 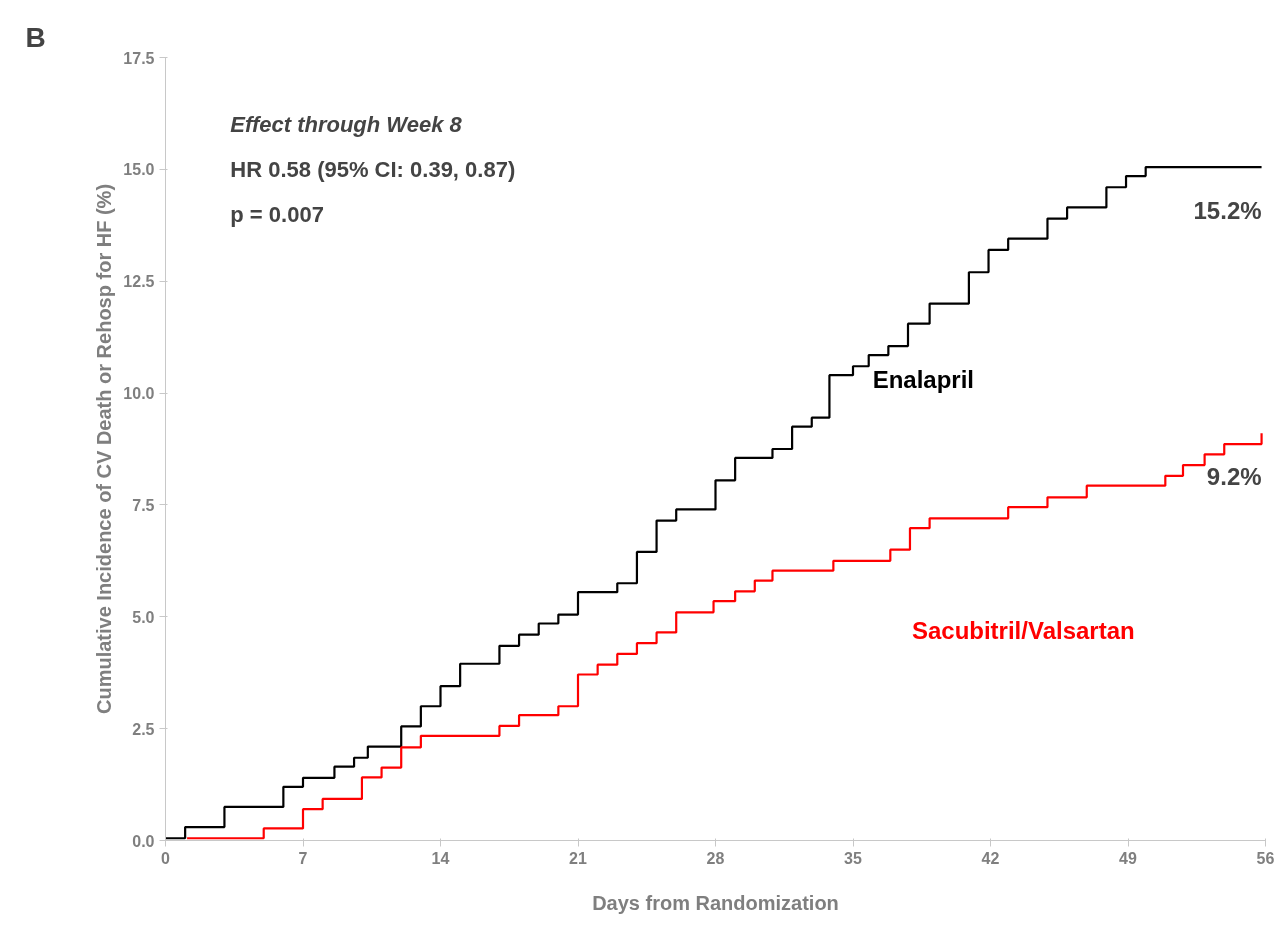 What do you see at coordinates (715, 858) in the screenshot?
I see `x-tick-label: 28` at bounding box center [715, 858].